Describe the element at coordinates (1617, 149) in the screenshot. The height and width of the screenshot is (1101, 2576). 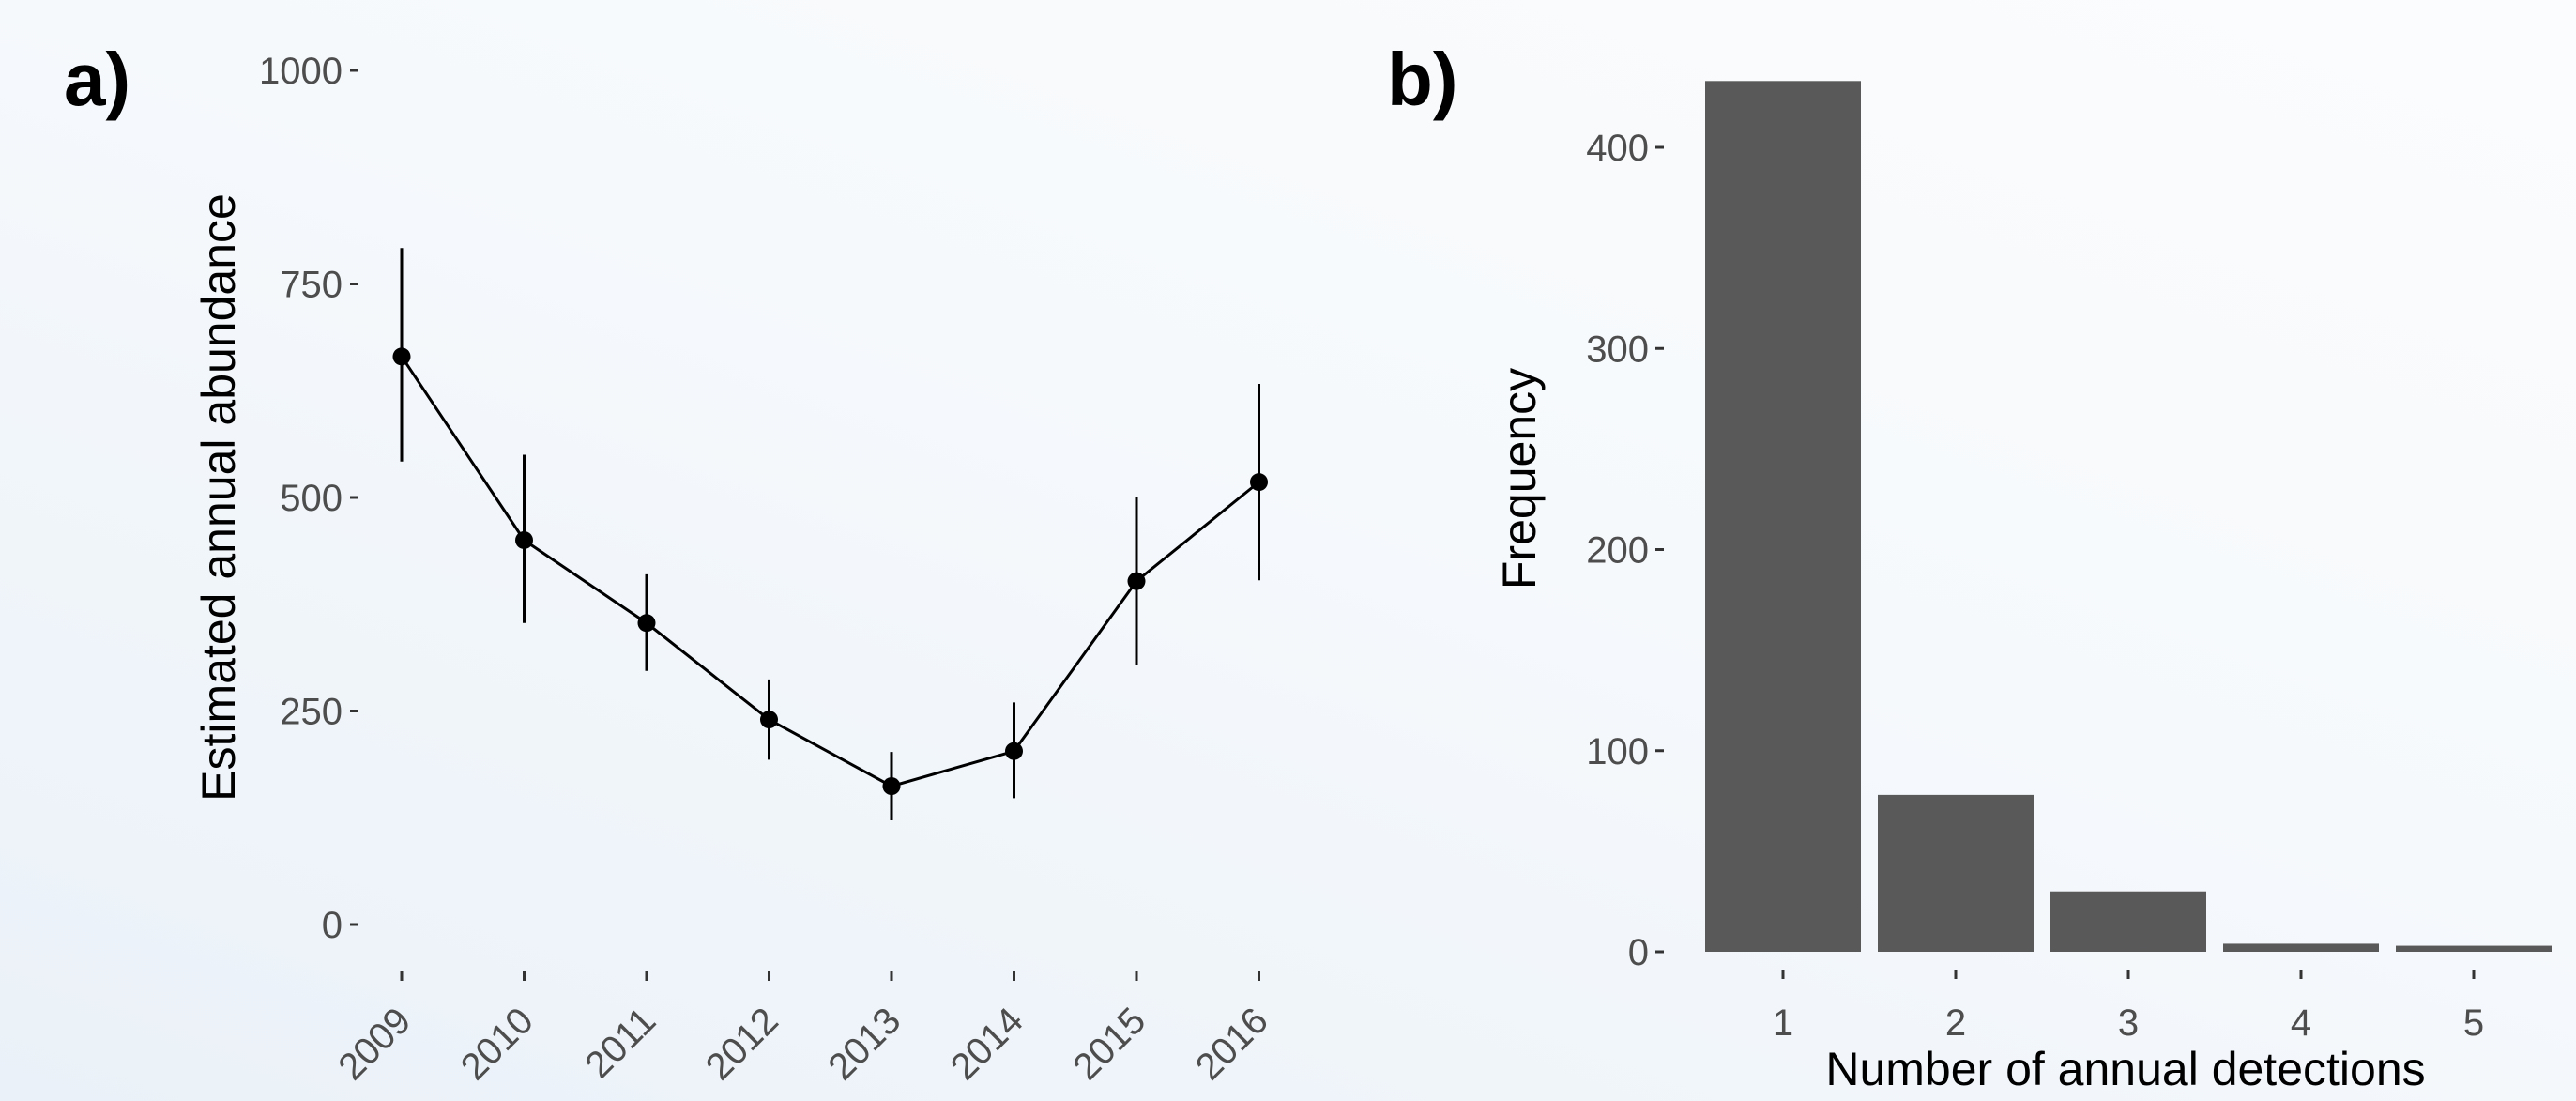
I see `panel-b-y-tick-label: 400` at that location.